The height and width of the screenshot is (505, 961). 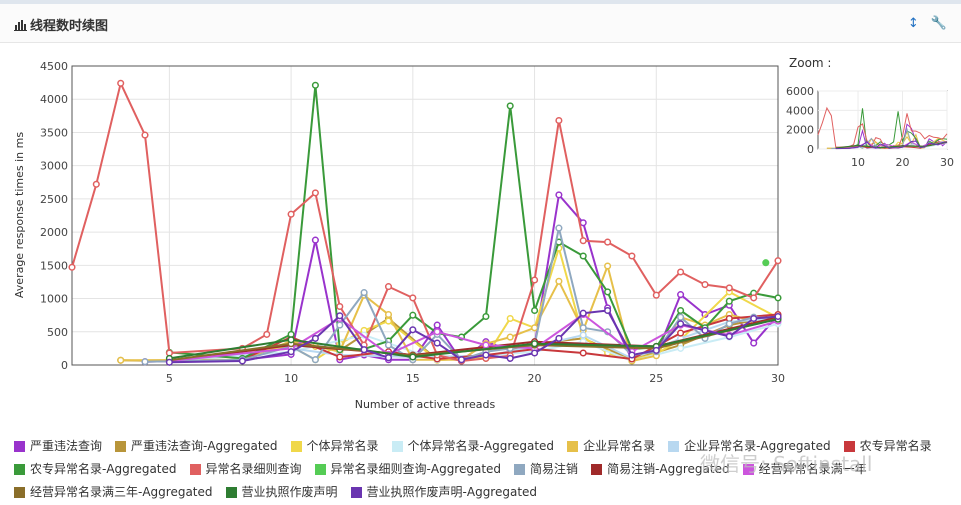 What do you see at coordinates (443, 492) in the screenshot?
I see `legend-item: 营业执照作废声明-Aggregated` at bounding box center [443, 492].